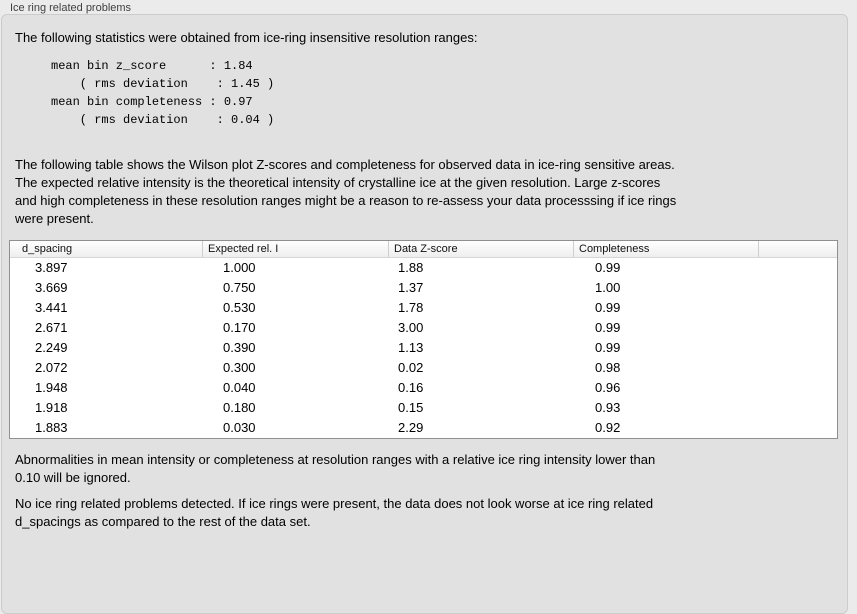 This screenshot has height=614, width=857. What do you see at coordinates (411, 387) in the screenshot?
I see `cell-data-z-score: 0.16` at bounding box center [411, 387].